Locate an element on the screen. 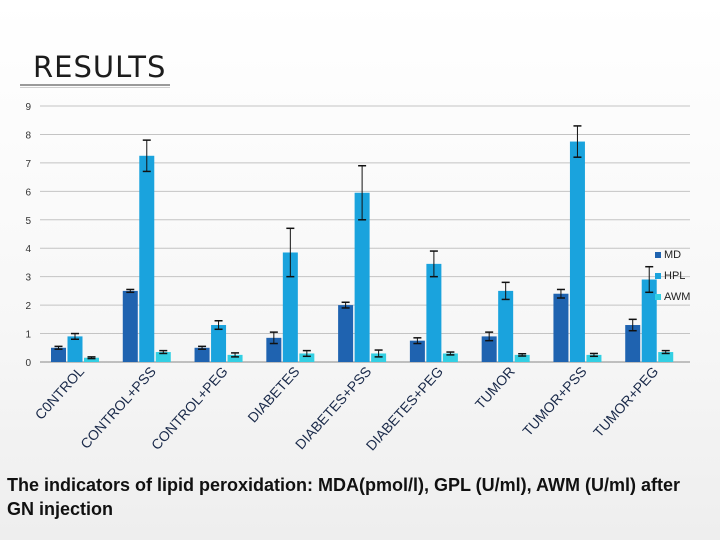 The width and height of the screenshot is (720, 540). x-tick-label: TUMOR+PSS is located at coordinates (554, 401).